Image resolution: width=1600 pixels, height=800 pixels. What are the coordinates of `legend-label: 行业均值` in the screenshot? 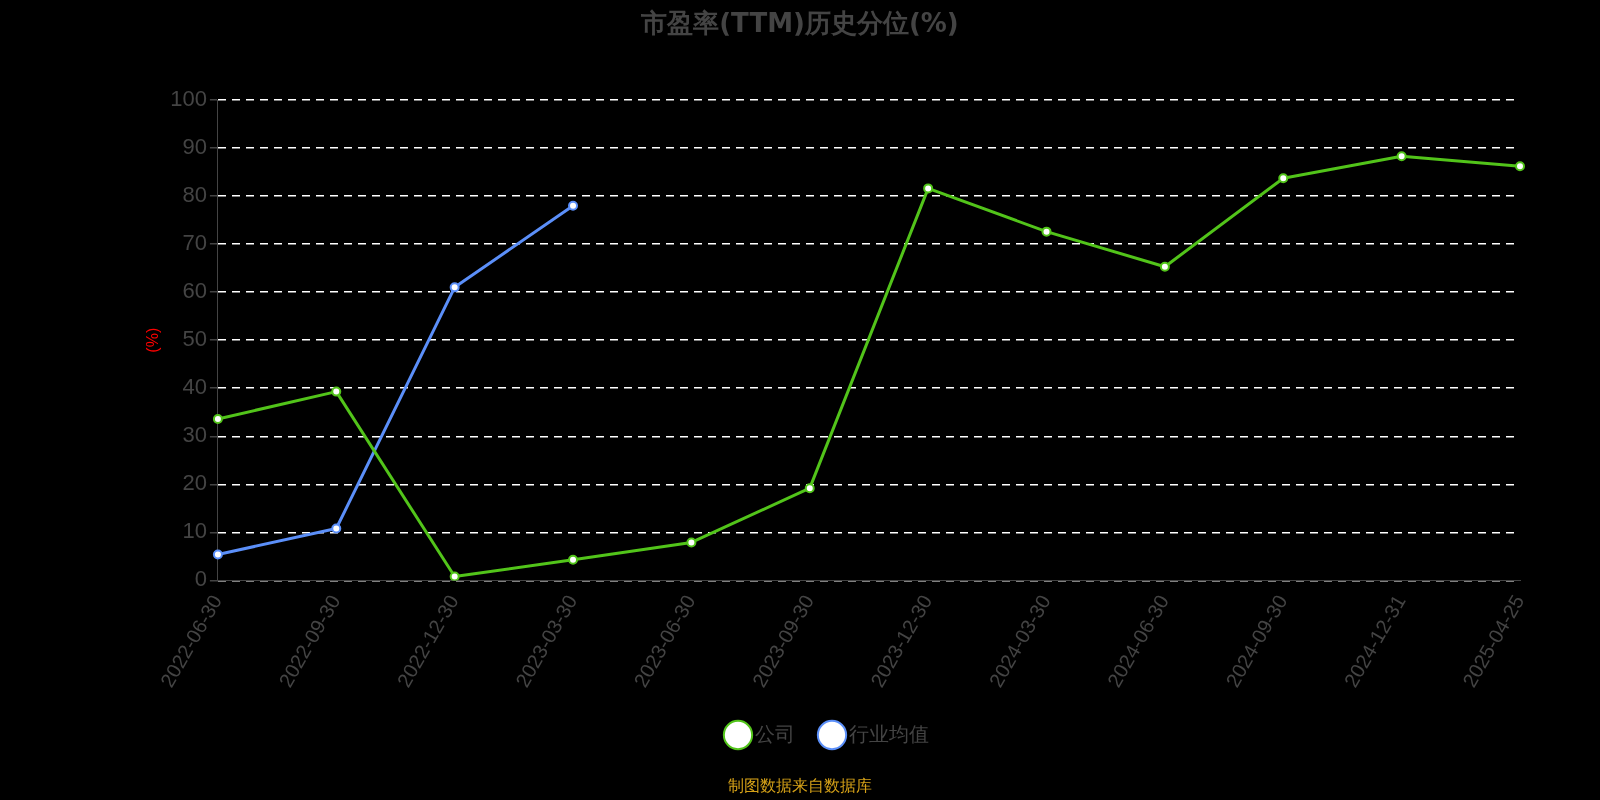 It's located at (889, 733).